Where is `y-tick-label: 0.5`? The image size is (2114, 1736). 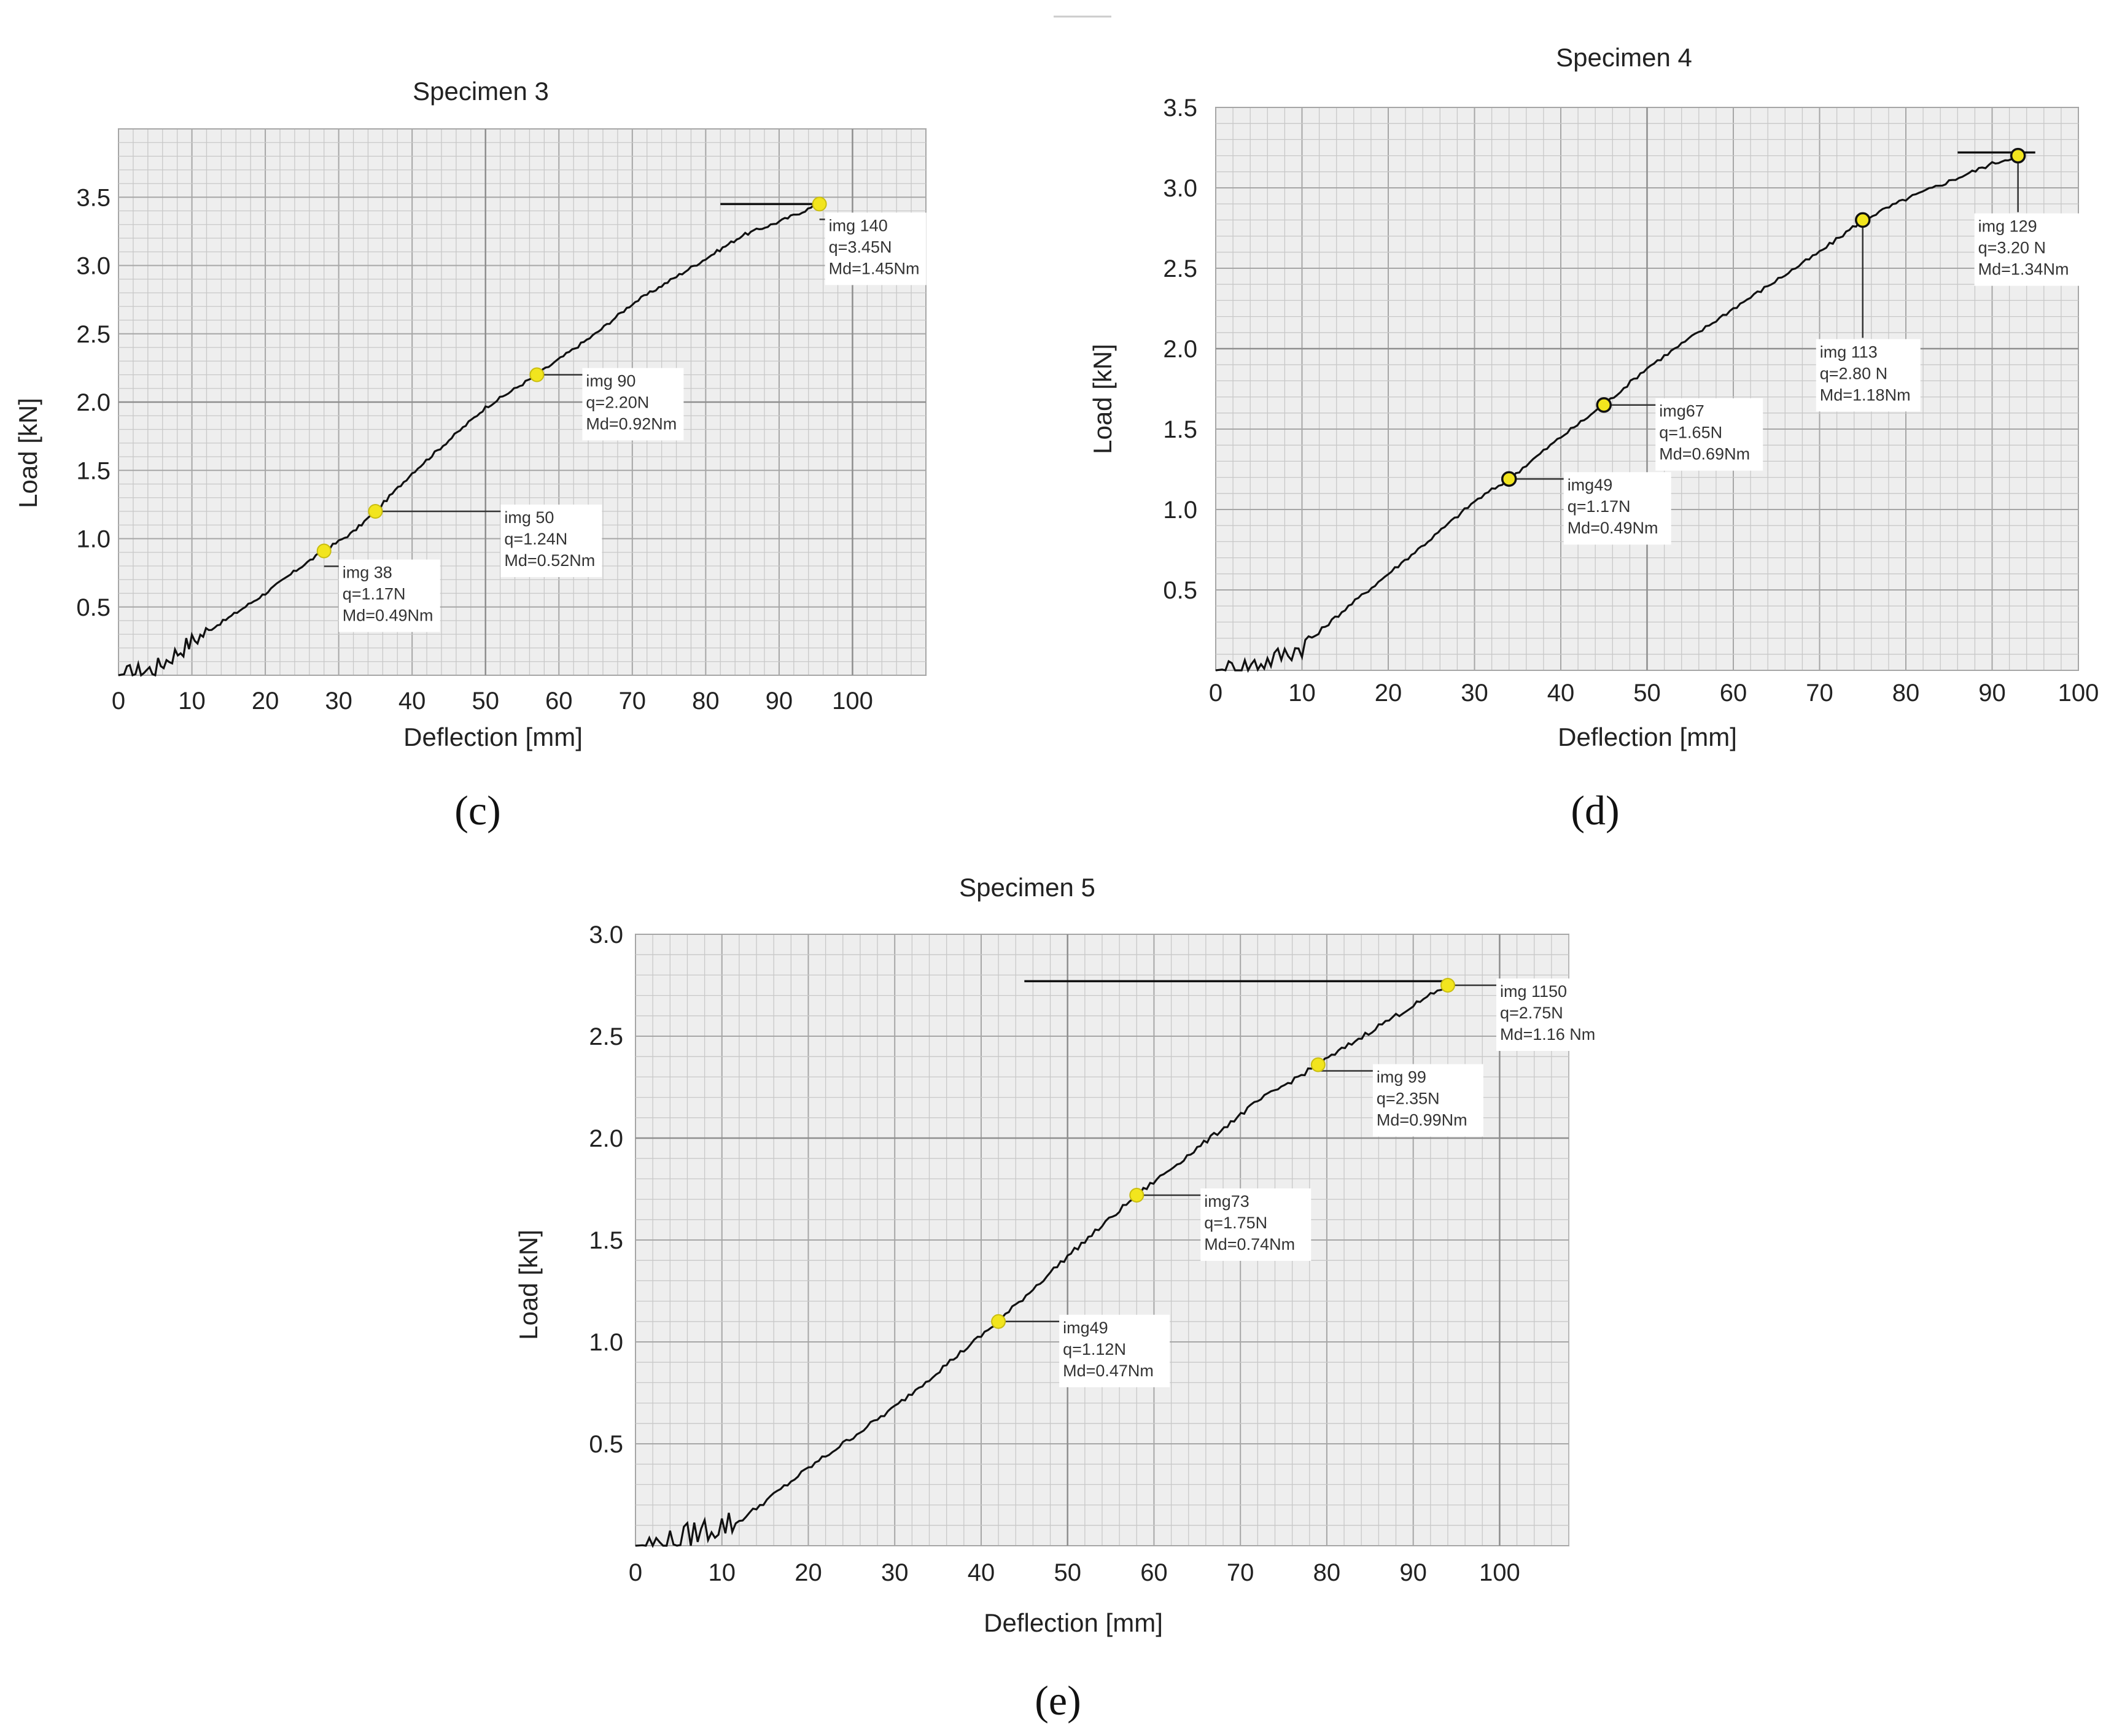 y-tick-label: 0.5 is located at coordinates (93, 607).